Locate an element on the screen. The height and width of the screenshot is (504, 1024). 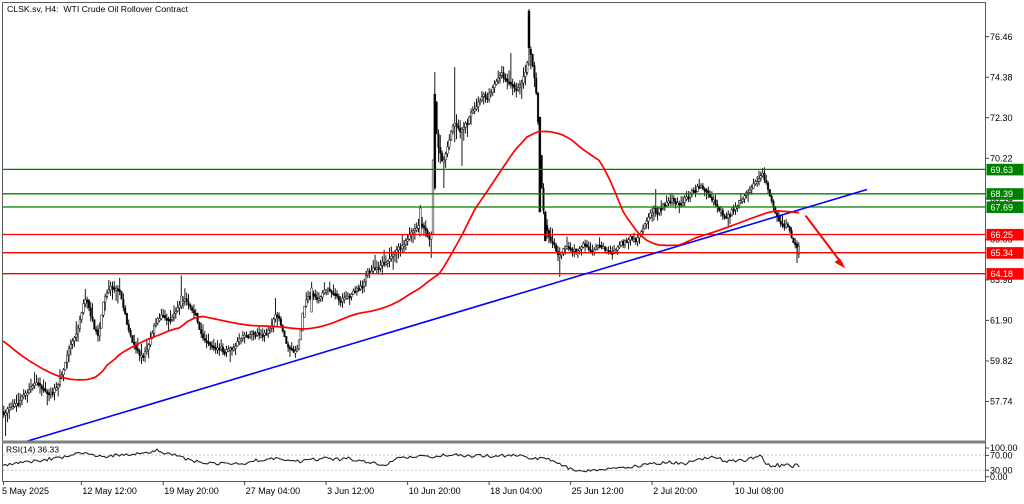
svg-text: 59.82 is located at coordinates (1001, 361).